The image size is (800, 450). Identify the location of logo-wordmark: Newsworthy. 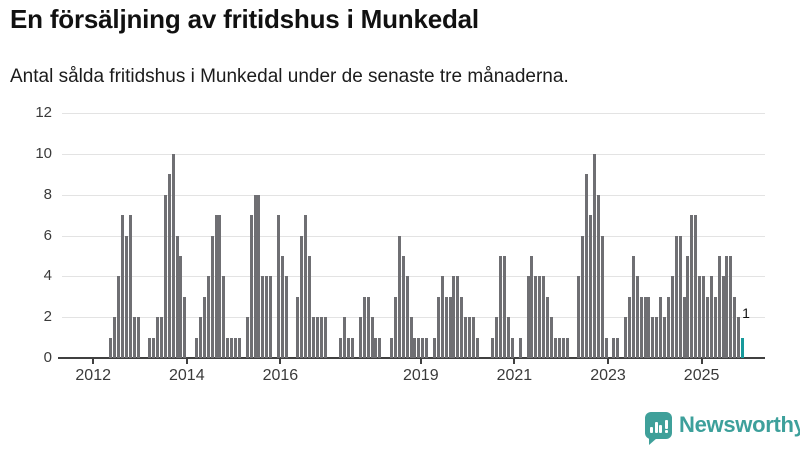
(739, 424).